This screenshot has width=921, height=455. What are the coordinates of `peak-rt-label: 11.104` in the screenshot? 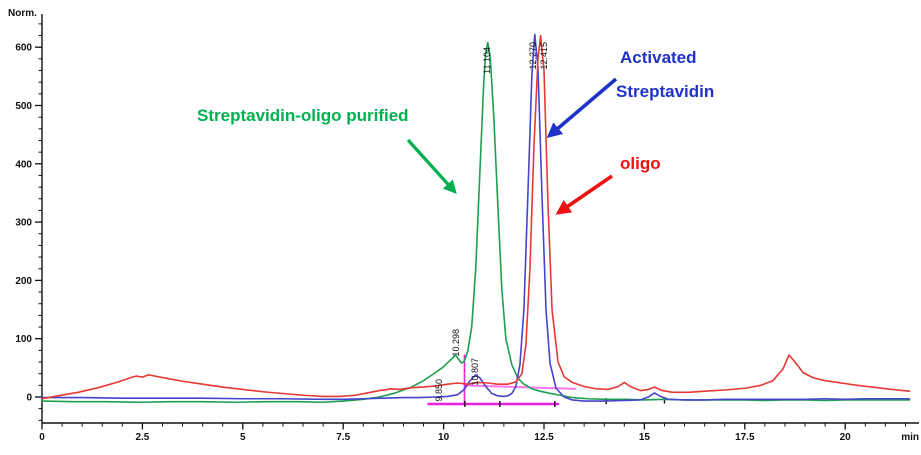 It's located at (486, 60).